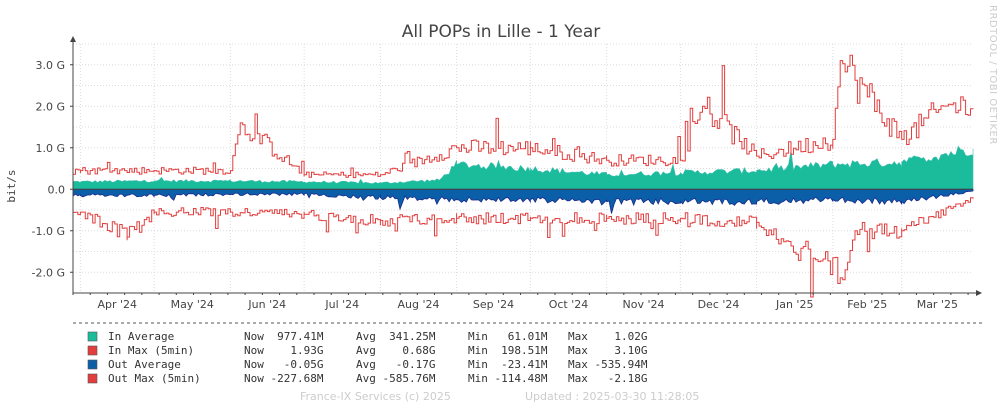 The image size is (1003, 409). I want to click on x-tick-label: Aug '24, so click(418, 304).